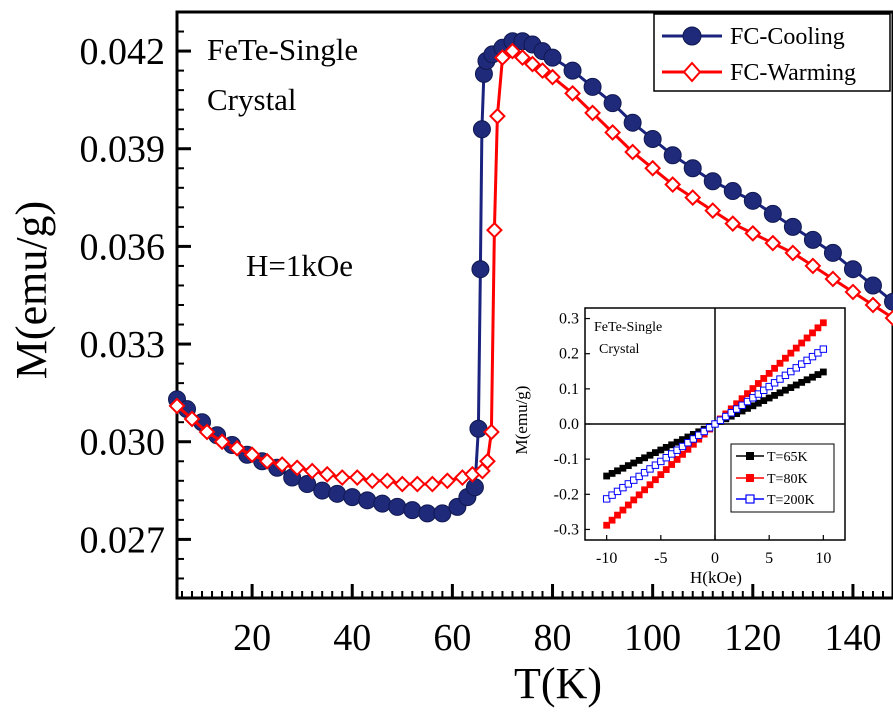 The image size is (893, 713). I want to click on inset-x-axis-label: H(kOe), so click(716, 577).